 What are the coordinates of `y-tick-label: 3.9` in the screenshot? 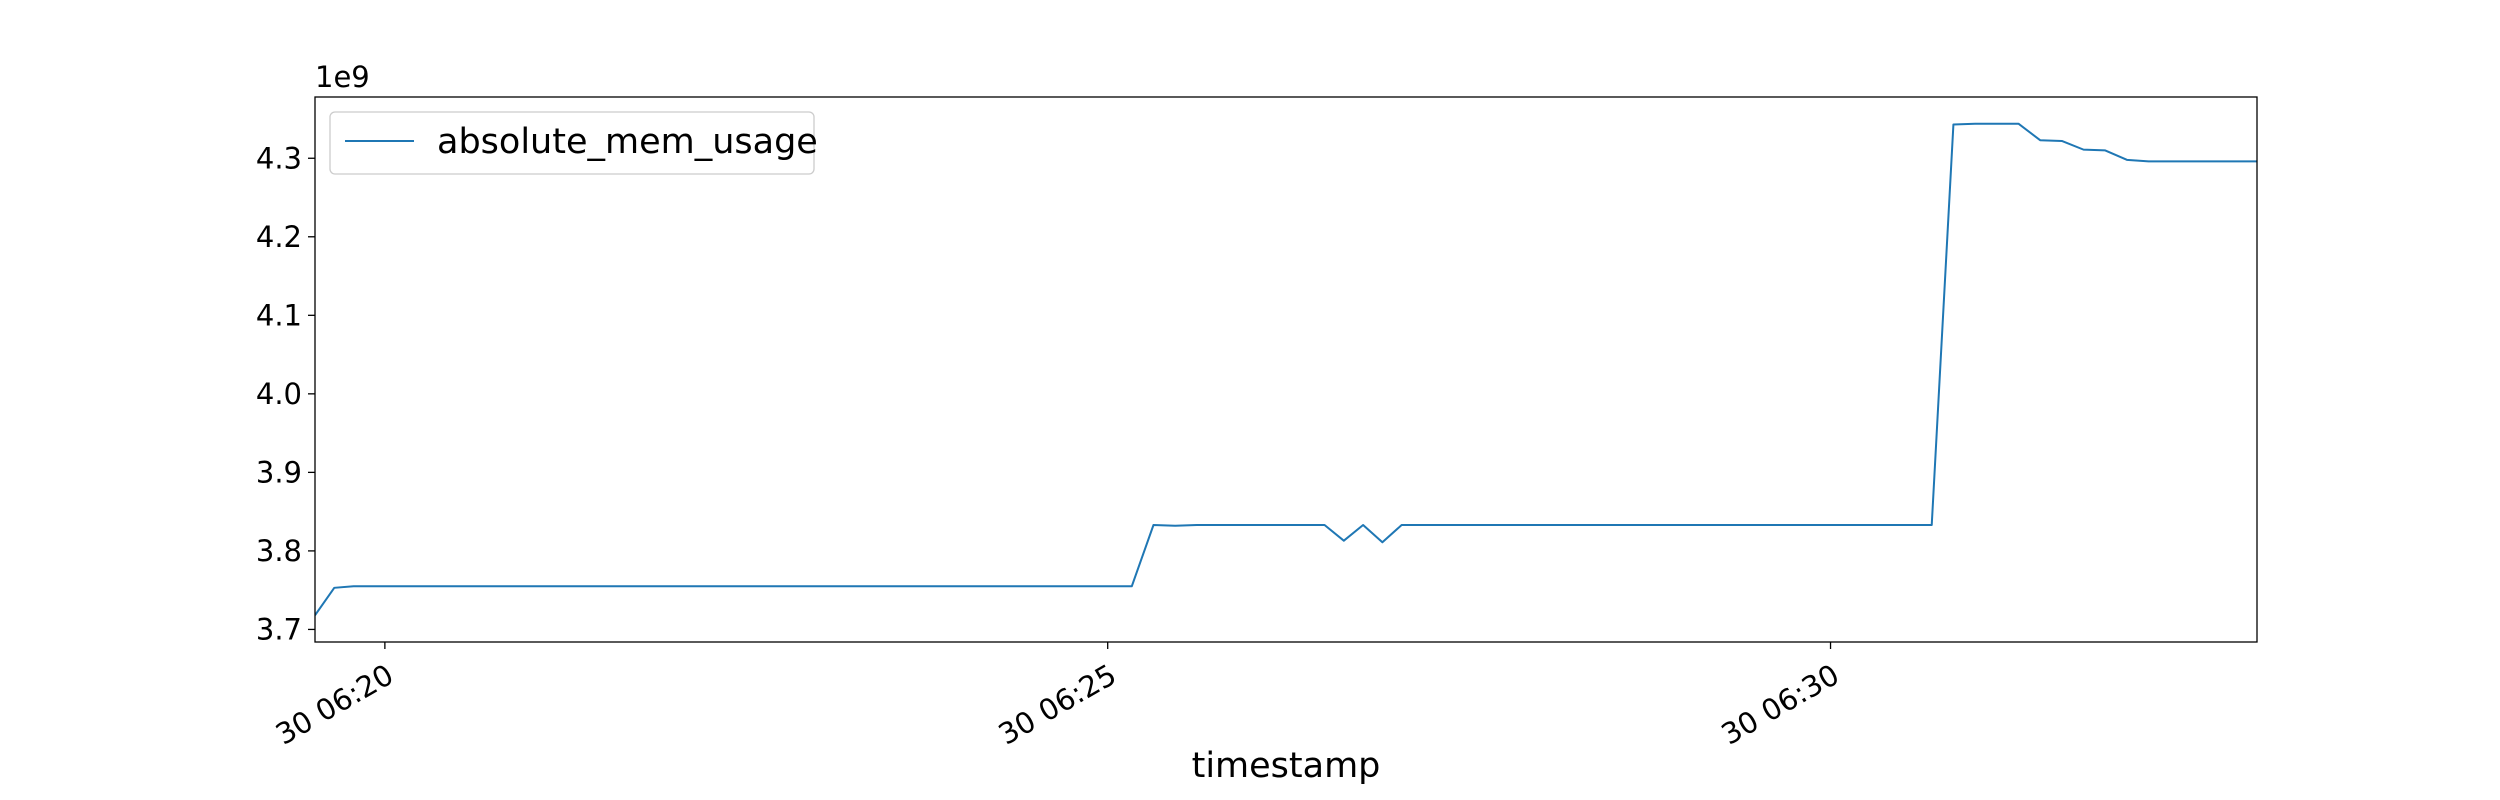 It's located at (279, 472).